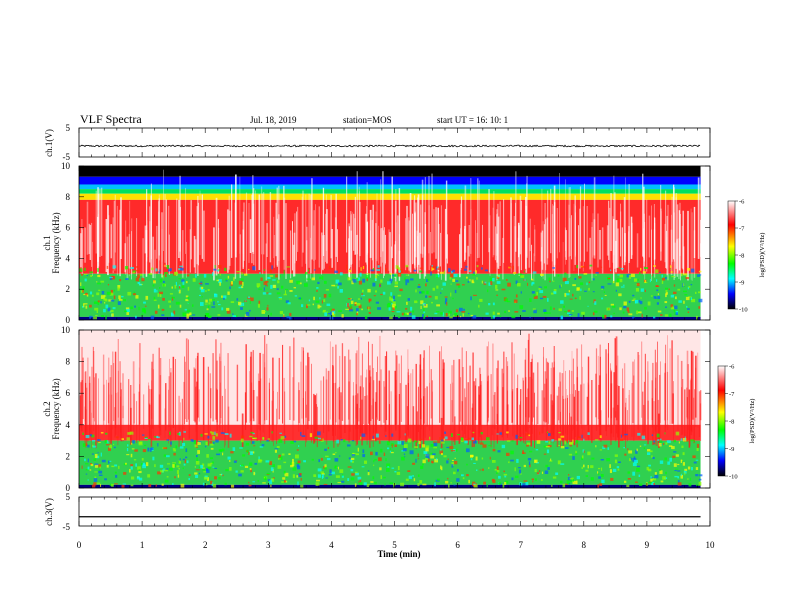 Image resolution: width=792 pixels, height=612 pixels. I want to click on colorbar-tick-label: -9, so click(741, 283).